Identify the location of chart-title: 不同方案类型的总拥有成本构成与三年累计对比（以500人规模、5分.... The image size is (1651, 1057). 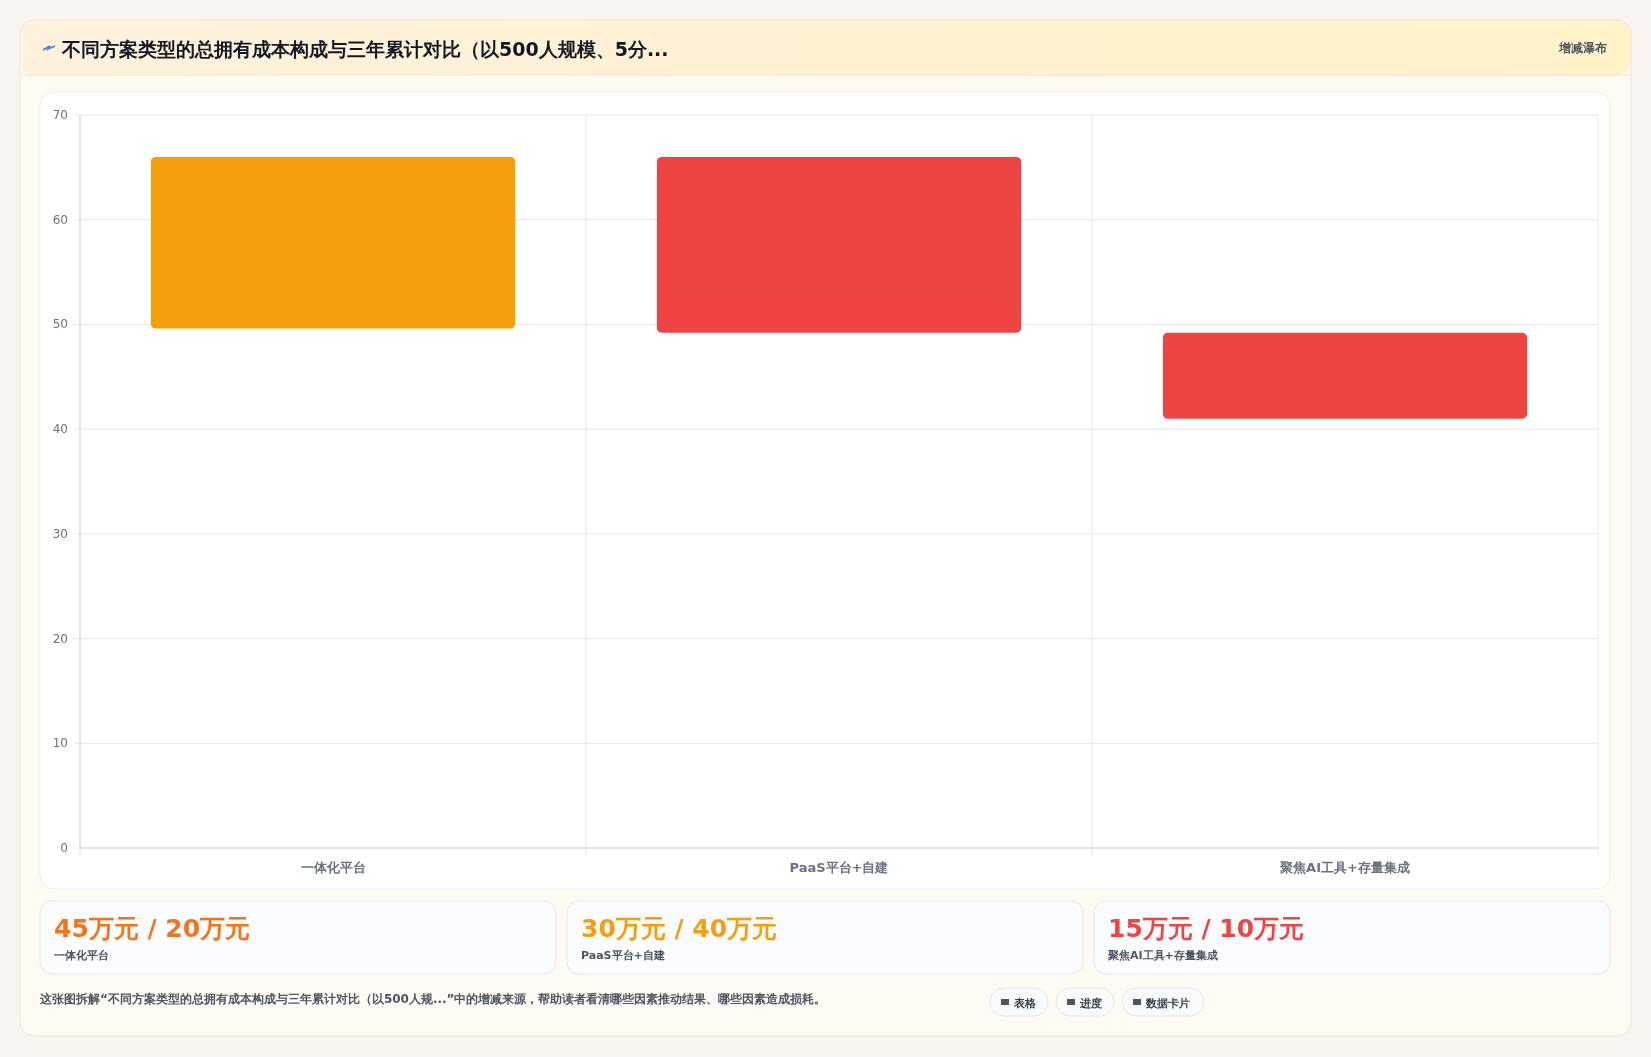
(365, 49).